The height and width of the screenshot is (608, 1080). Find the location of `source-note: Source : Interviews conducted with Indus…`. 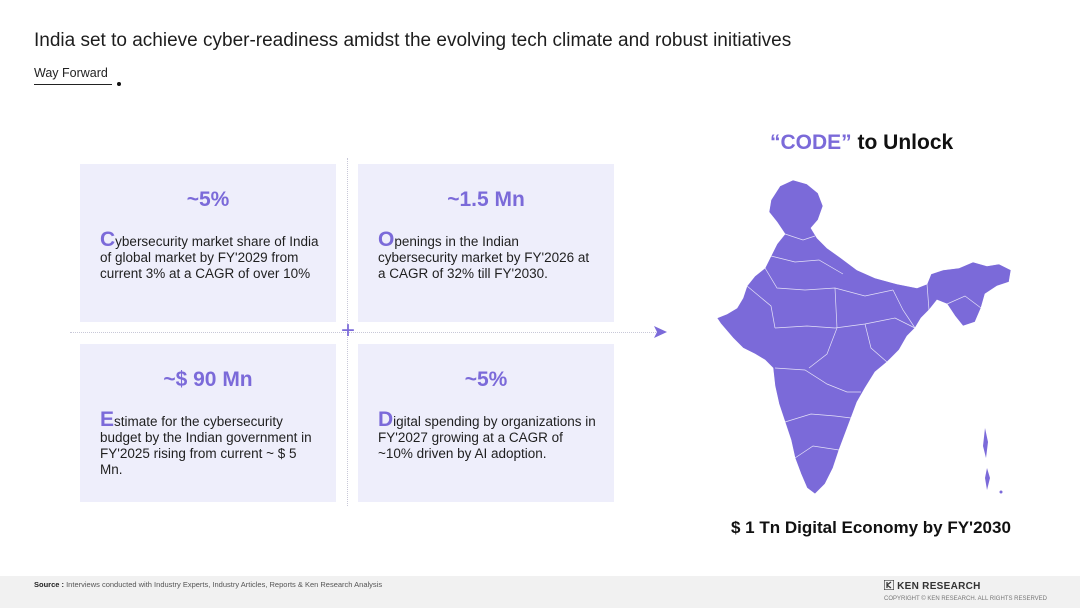

source-note: Source : Interviews conducted with Indus… is located at coordinates (208, 584).